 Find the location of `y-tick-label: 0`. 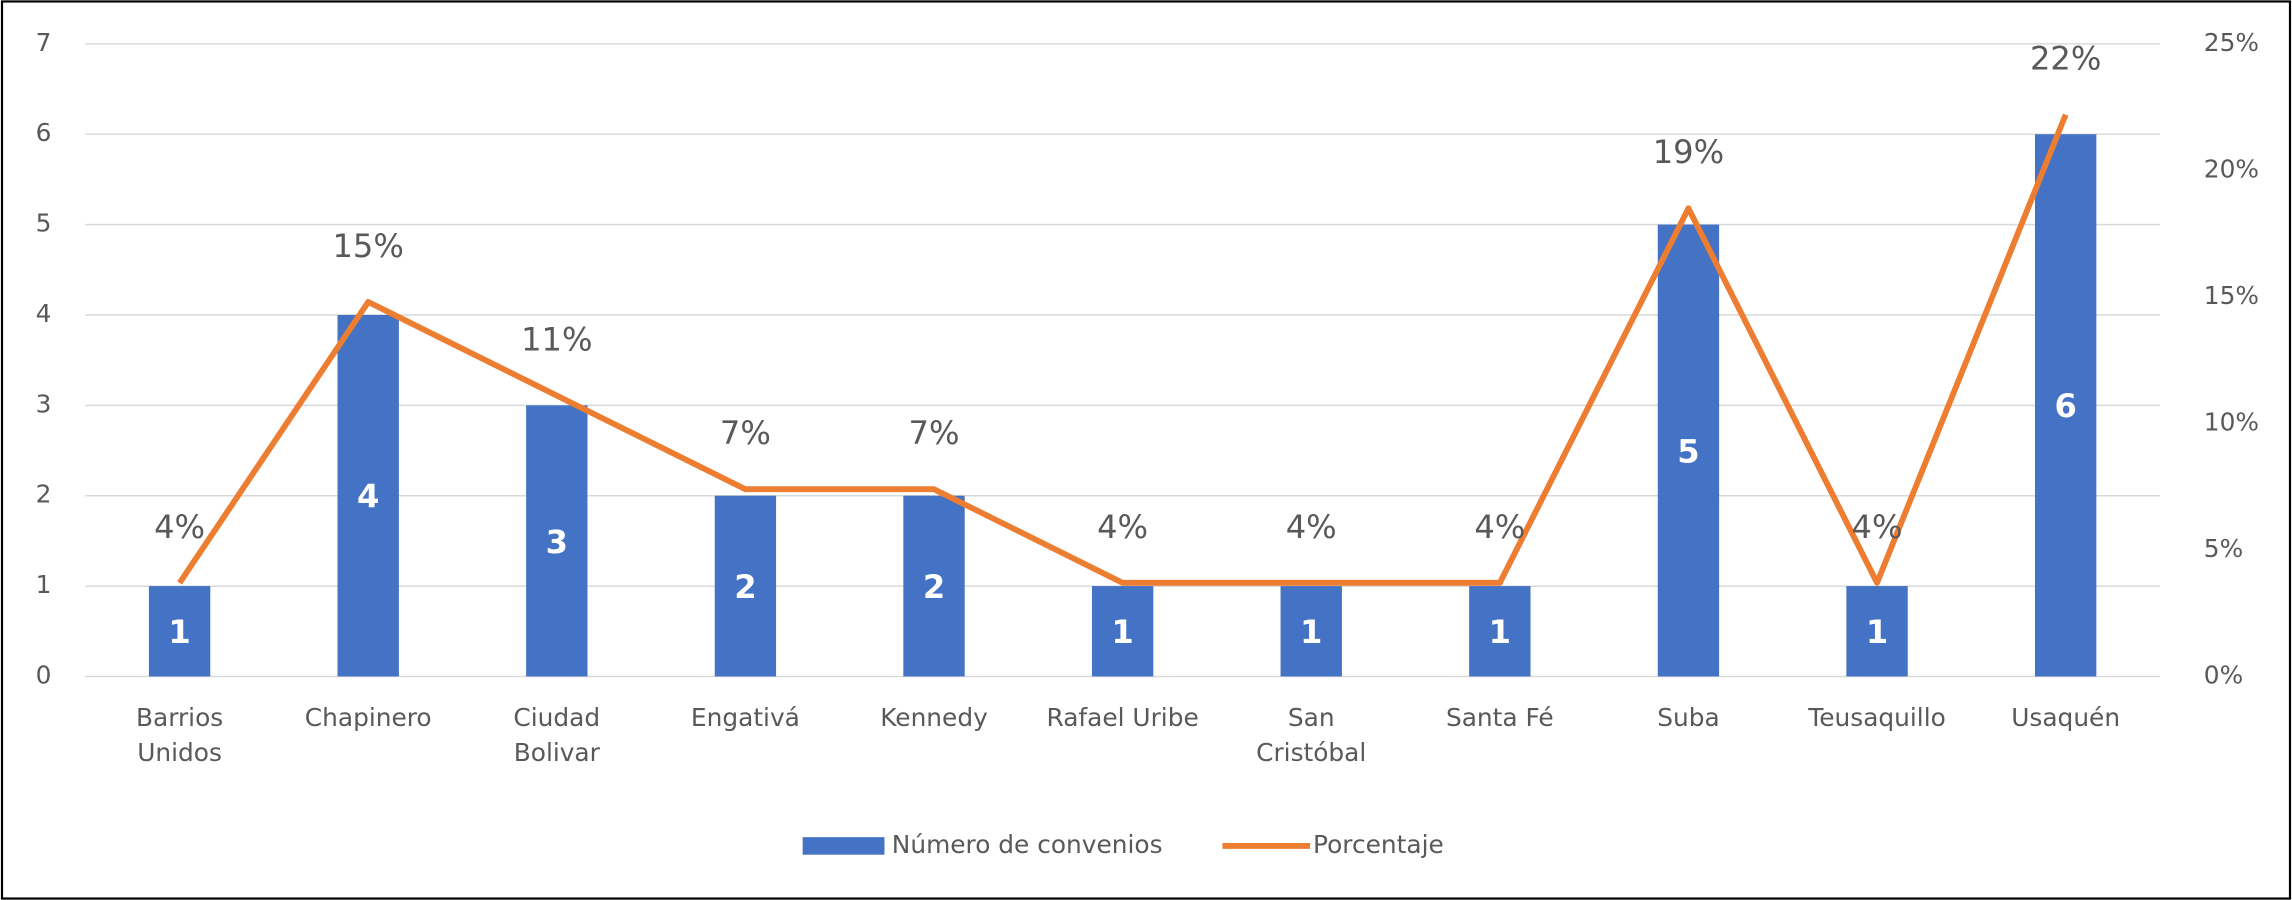

y-tick-label: 0 is located at coordinates (44, 674).